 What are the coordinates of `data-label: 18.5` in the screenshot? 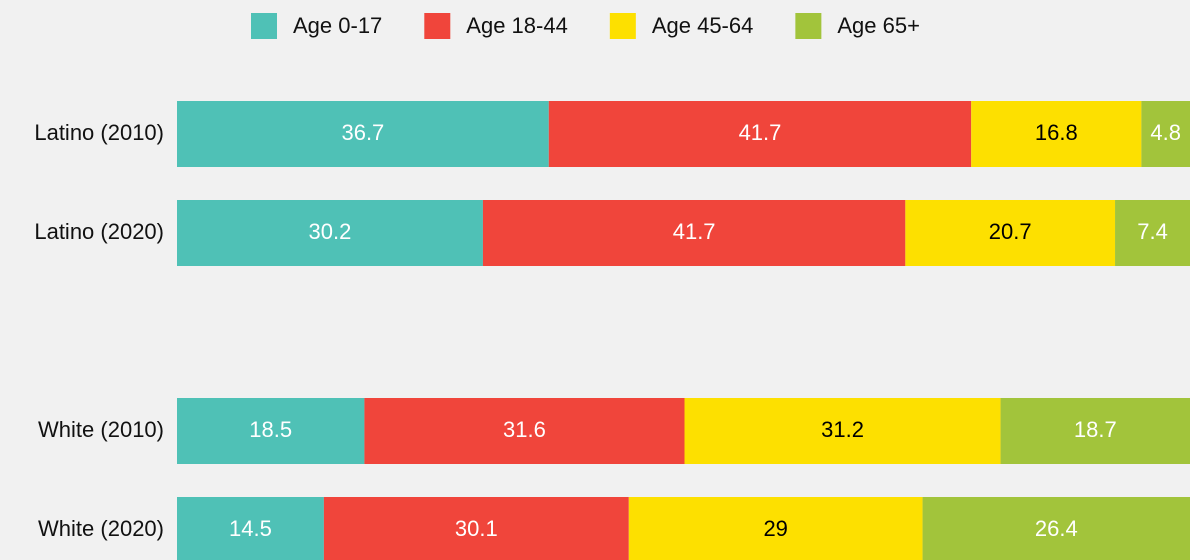 It's located at (270, 429).